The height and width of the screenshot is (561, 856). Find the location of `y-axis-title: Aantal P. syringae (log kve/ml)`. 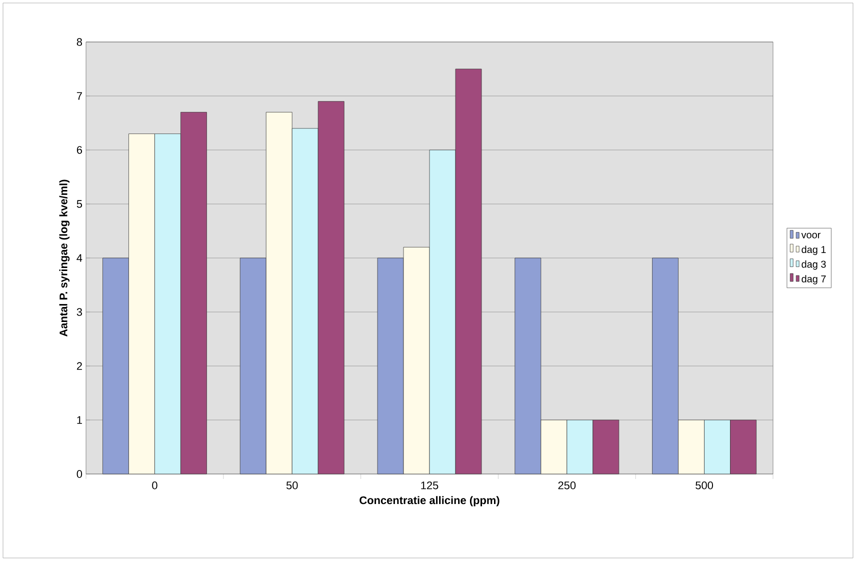

y-axis-title: Aantal P. syringae (log kve/ml) is located at coordinates (64, 258).